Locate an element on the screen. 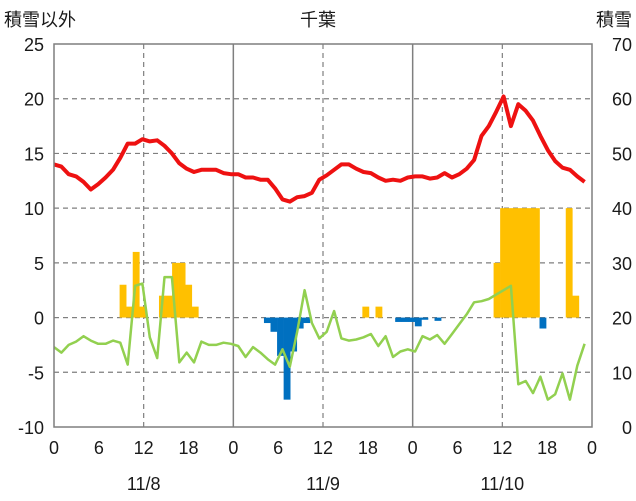 Image resolution: width=636 pixels, height=501 pixels. left-tick-label: 5 is located at coordinates (39, 264).